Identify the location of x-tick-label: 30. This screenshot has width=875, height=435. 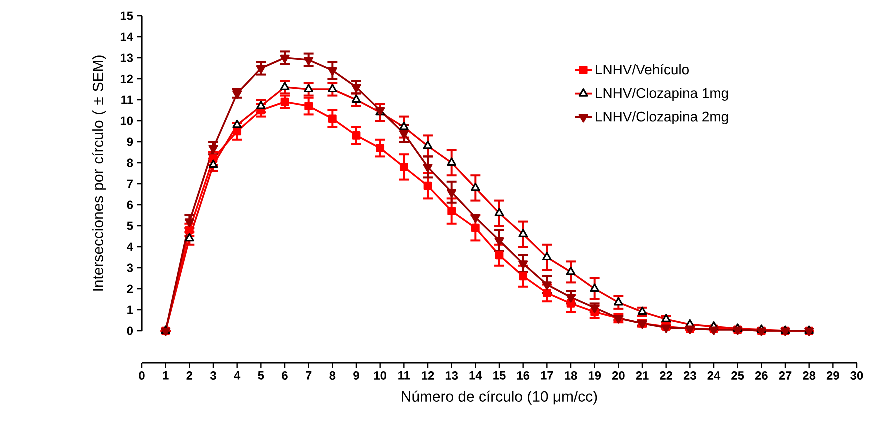
(857, 376).